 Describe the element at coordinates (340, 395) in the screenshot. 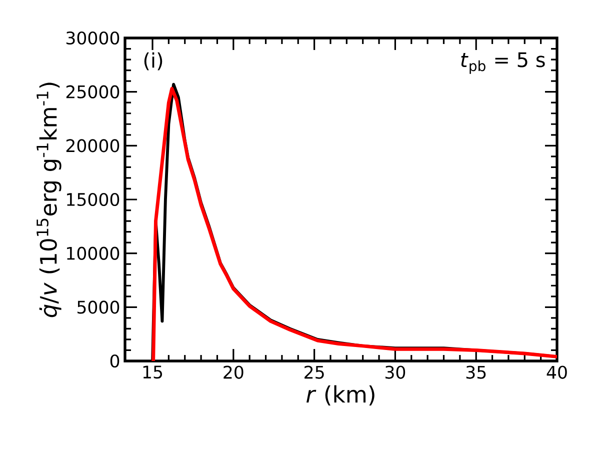

I see `x-axis-title: r (km)` at that location.